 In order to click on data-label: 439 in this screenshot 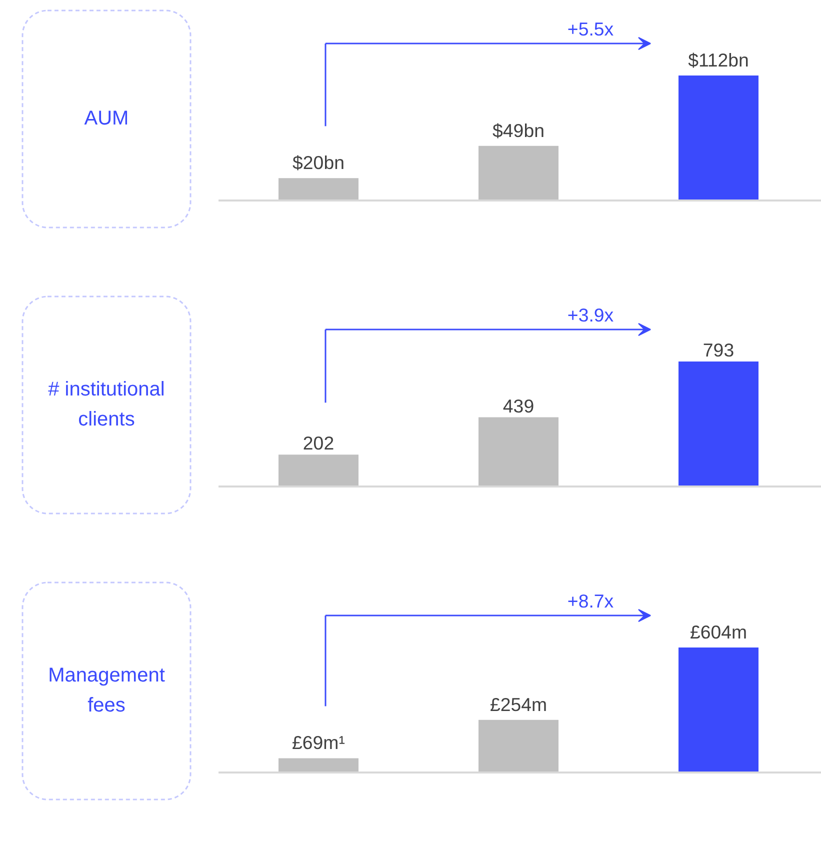, I will do `click(518, 405)`.